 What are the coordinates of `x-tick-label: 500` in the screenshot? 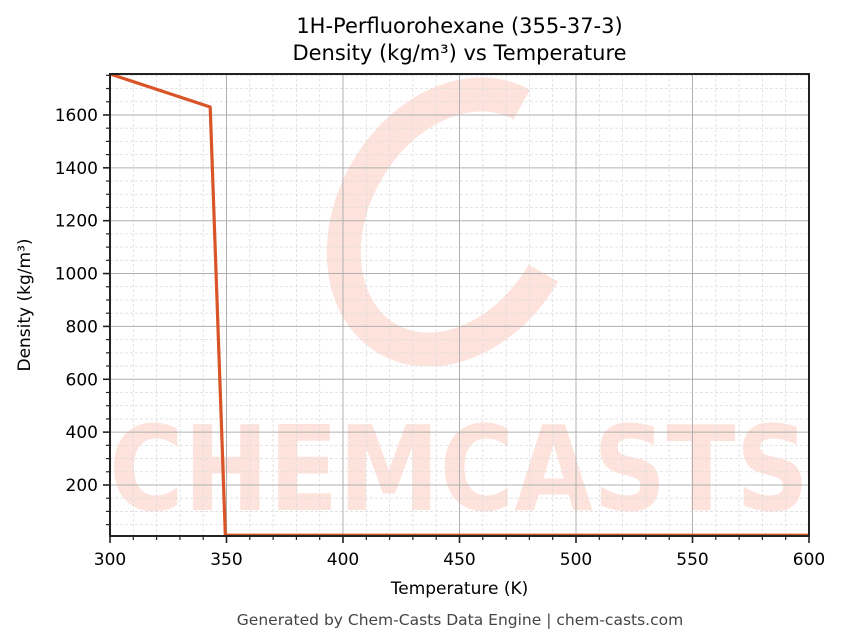 It's located at (576, 560).